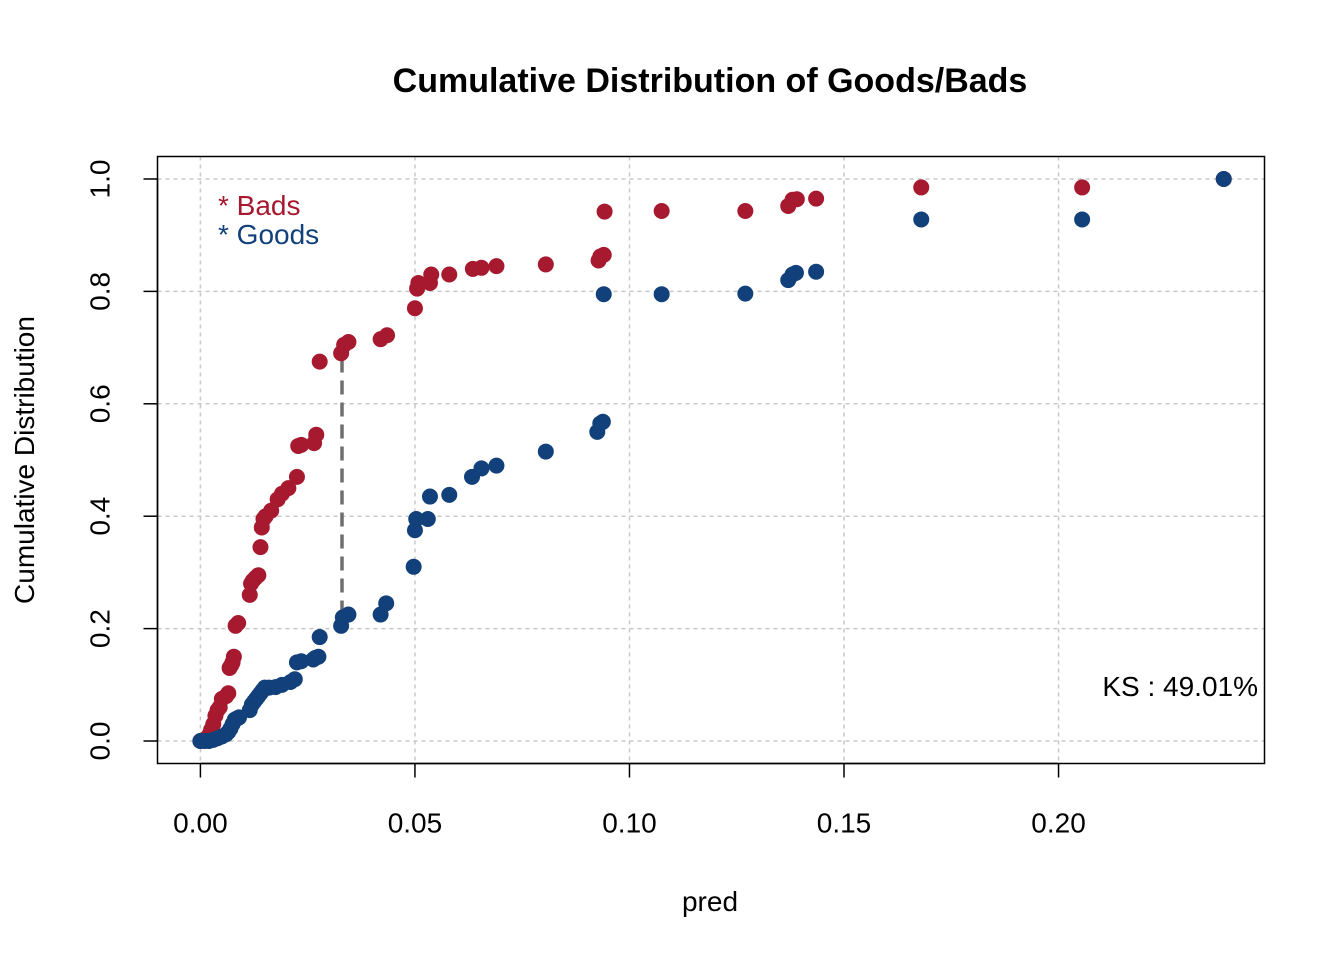  Describe the element at coordinates (100, 291) in the screenshot. I see `y-tick-label: 0.8` at that location.